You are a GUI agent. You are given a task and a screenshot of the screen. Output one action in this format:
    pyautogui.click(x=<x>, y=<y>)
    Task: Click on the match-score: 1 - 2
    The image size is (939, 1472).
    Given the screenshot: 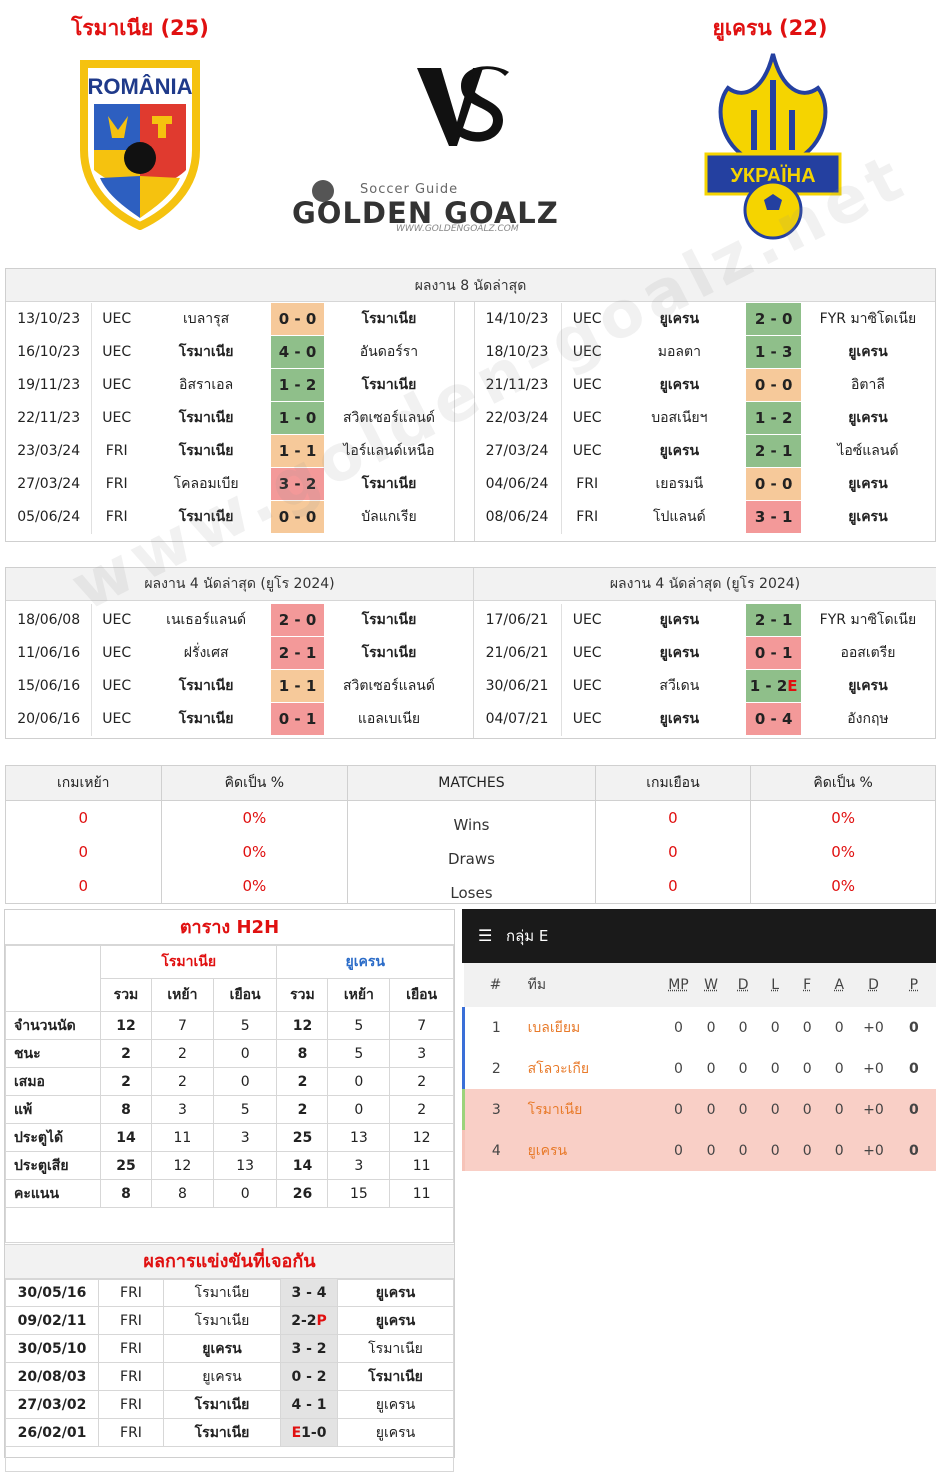 What is the action you would take?
    pyautogui.click(x=773, y=418)
    